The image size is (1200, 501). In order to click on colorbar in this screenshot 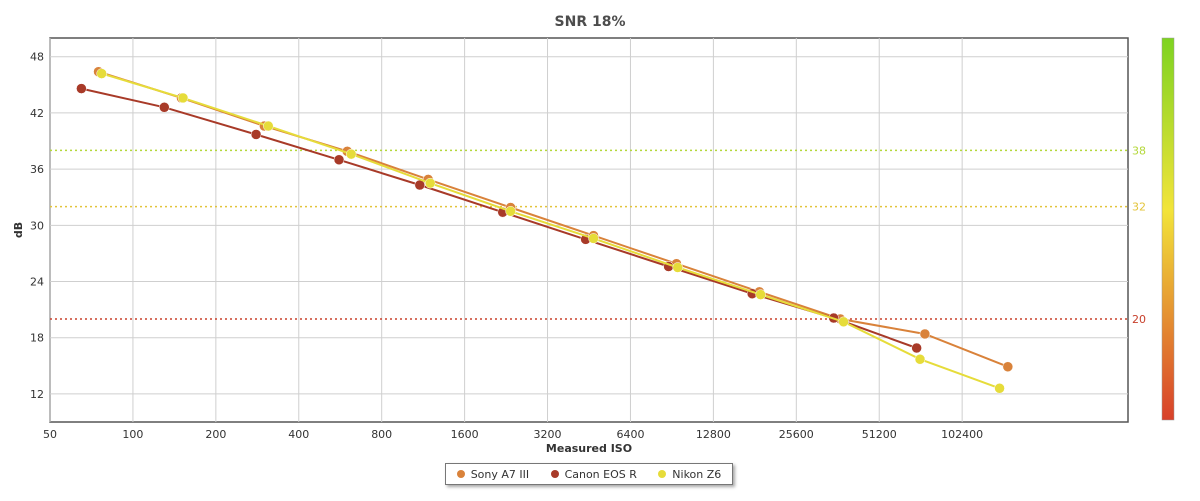, I will do `click(1168, 229)`.